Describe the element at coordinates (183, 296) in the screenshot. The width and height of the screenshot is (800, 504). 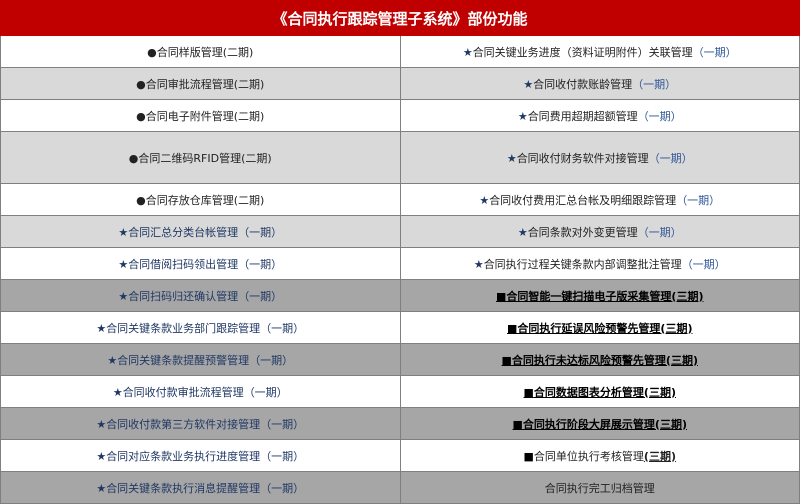
I see `feature-name: 合同扫码归还确认管理` at that location.